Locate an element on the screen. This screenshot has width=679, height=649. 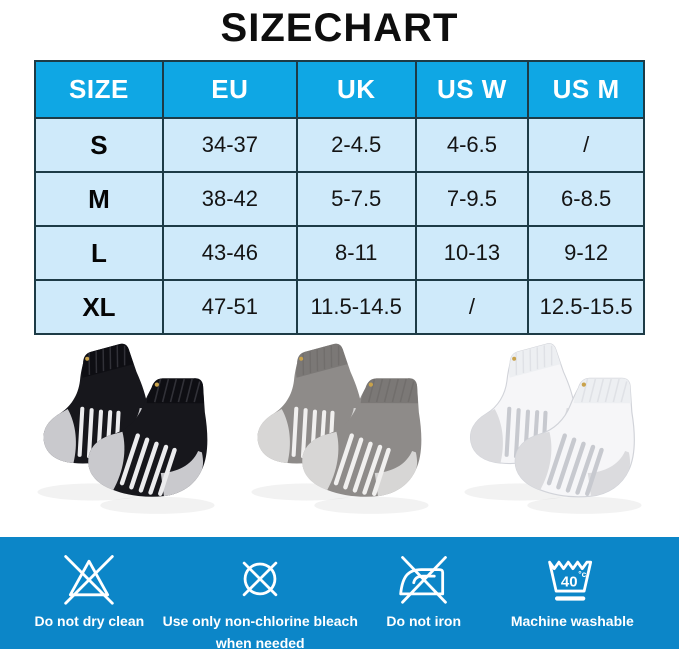
value-cell: 11.5-14.5 is located at coordinates (356, 307).